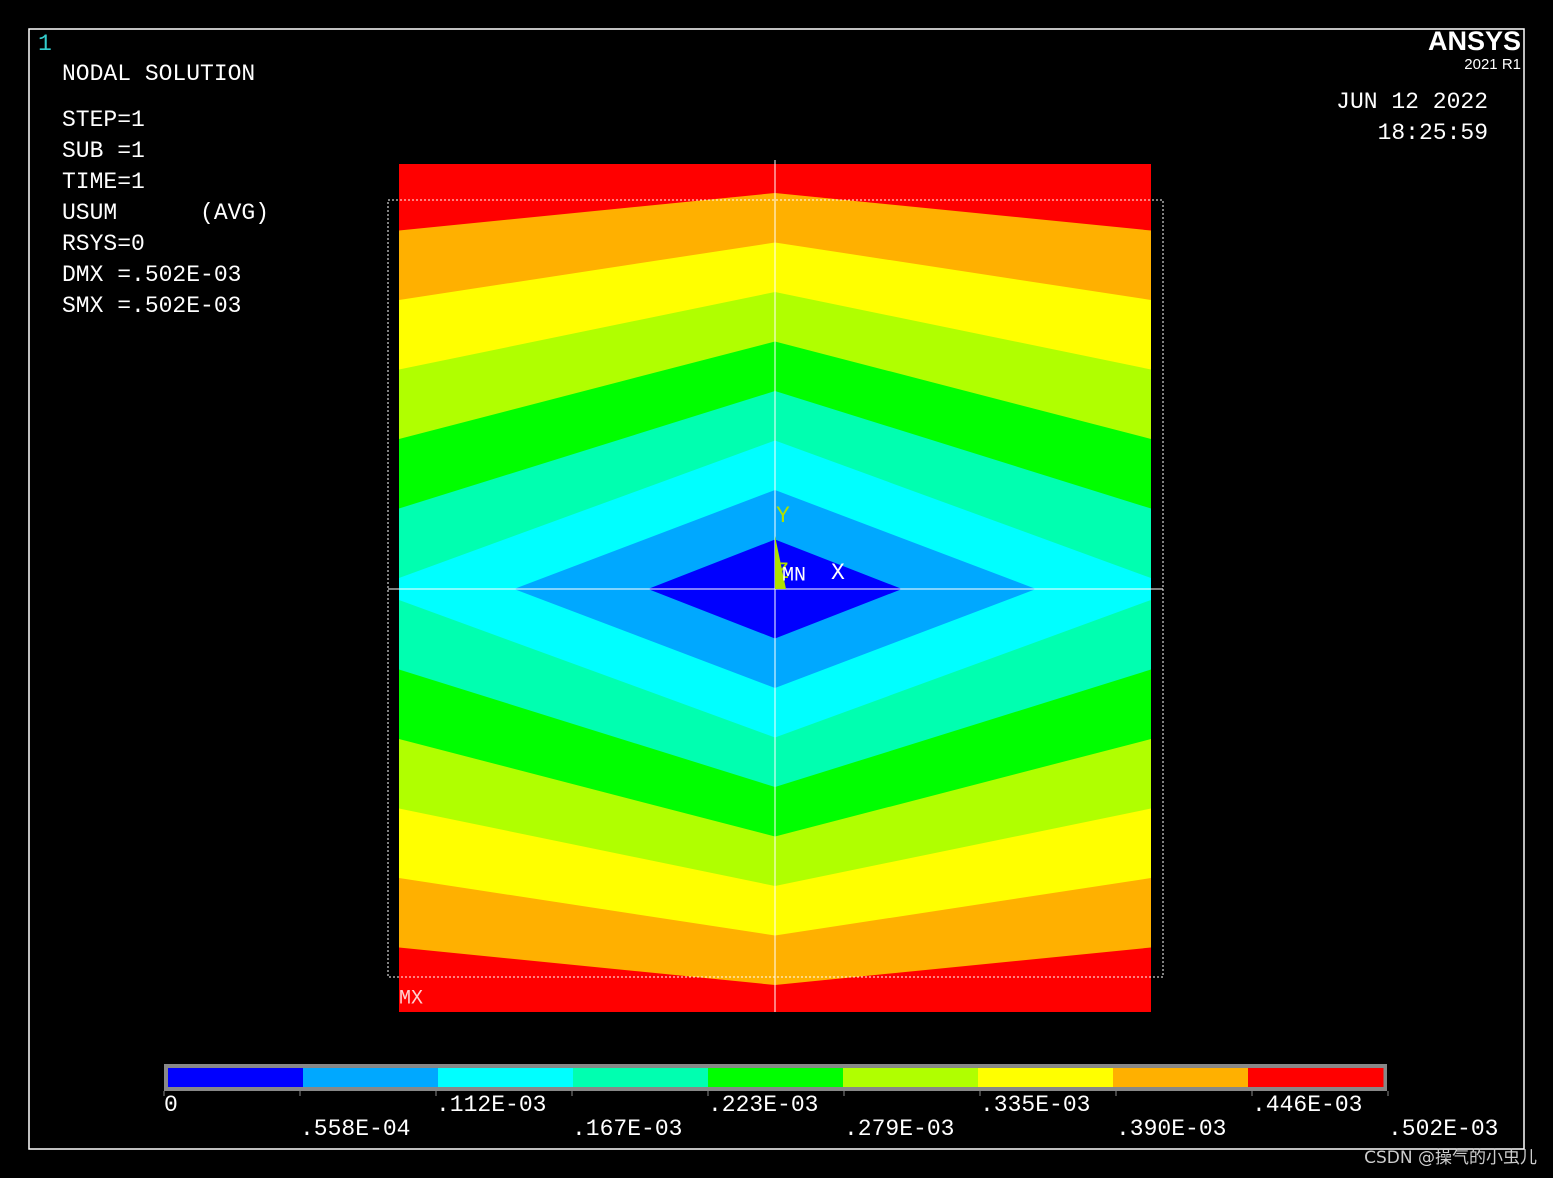 This screenshot has height=1178, width=1553. What do you see at coordinates (899, 1129) in the screenshot?
I see `legend-label: .279E-03` at bounding box center [899, 1129].